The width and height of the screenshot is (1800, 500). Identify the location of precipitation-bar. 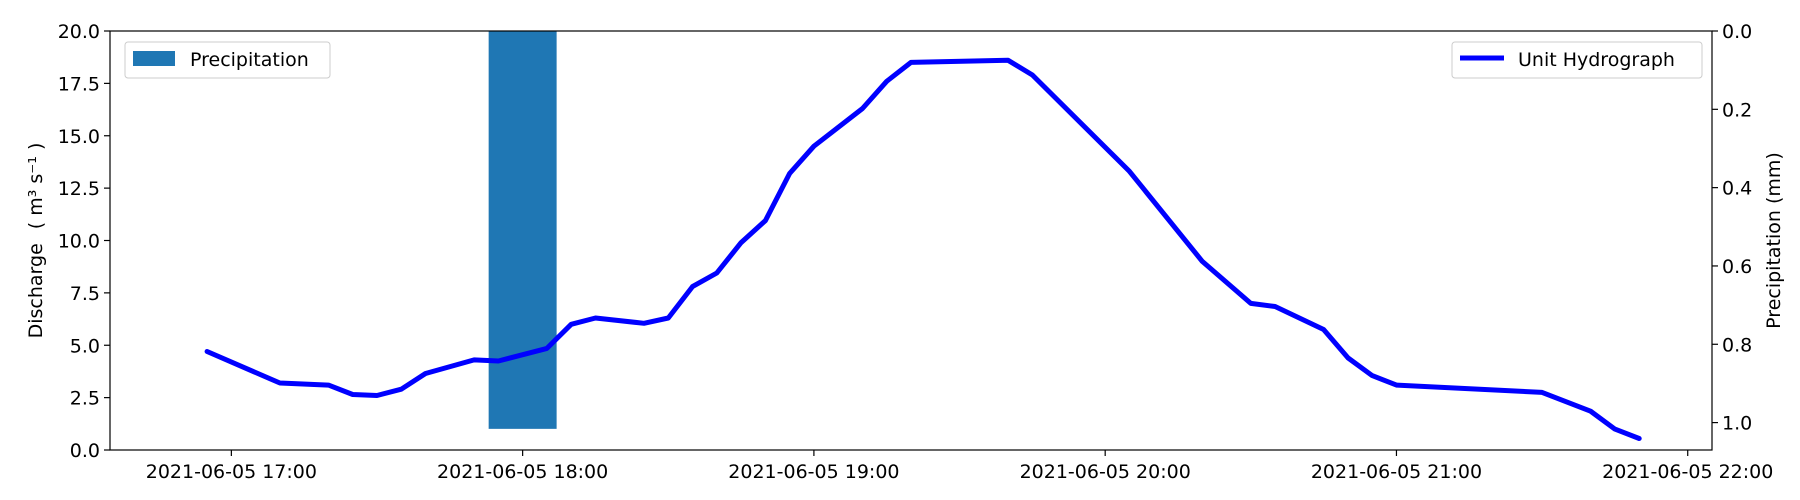
(522, 230).